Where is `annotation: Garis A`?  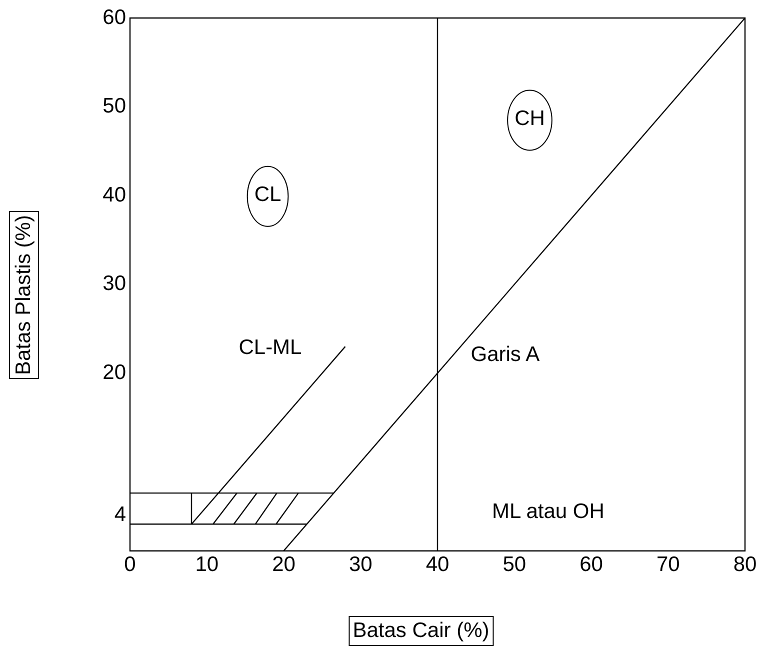 annotation: Garis A is located at coordinates (505, 354).